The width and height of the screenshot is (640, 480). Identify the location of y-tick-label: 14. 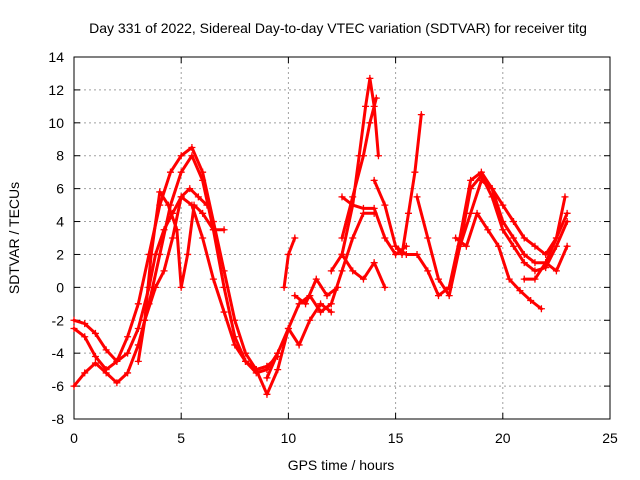
(56, 57).